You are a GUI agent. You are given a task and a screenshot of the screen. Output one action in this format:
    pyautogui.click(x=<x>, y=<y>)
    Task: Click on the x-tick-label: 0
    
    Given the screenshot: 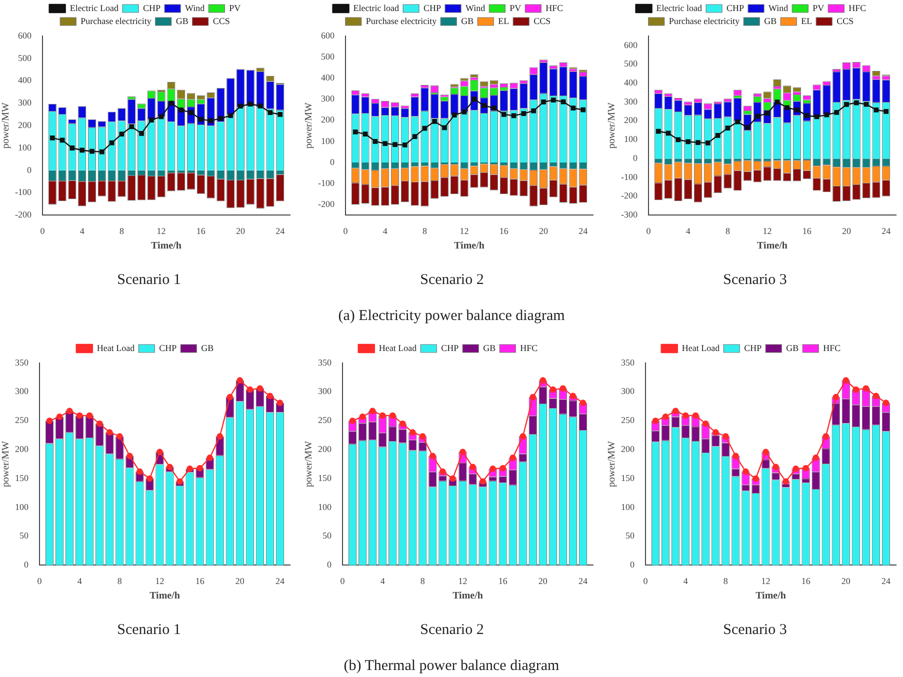 What is the action you would take?
    pyautogui.click(x=39, y=581)
    